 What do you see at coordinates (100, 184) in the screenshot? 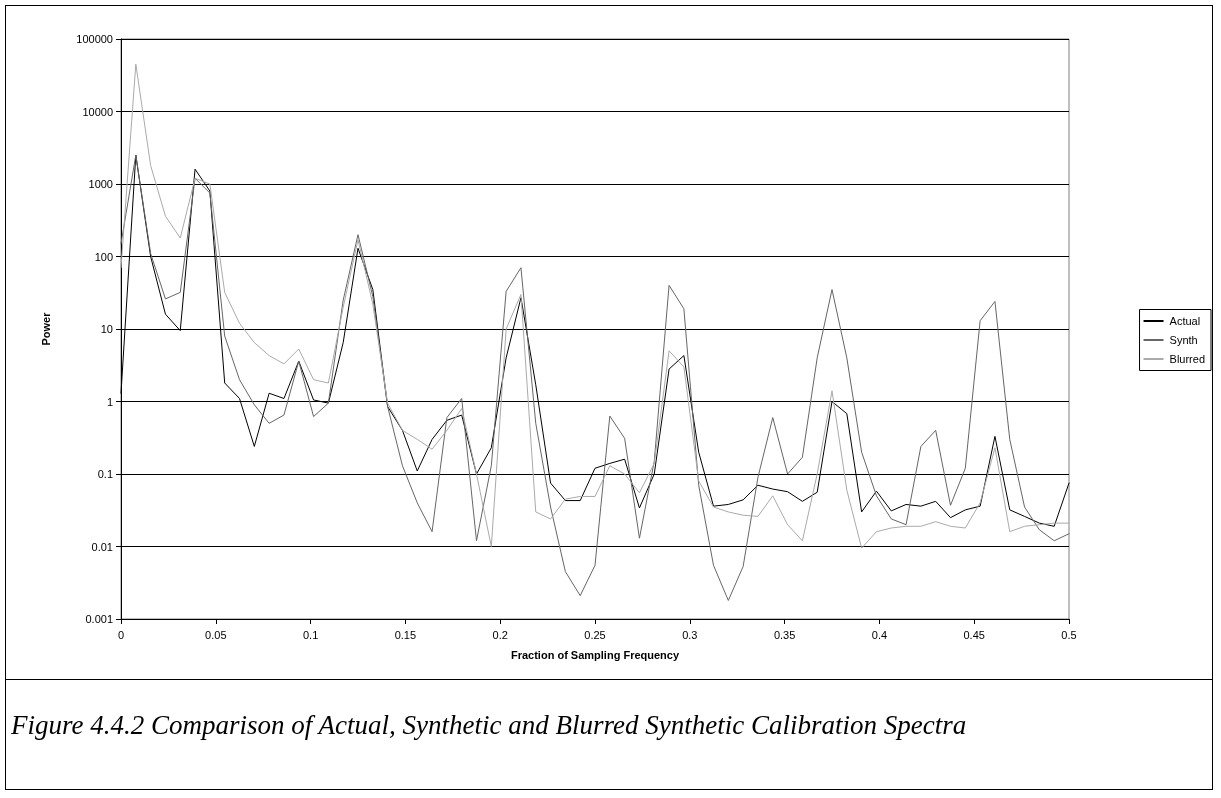
I see `y-tick-label: 1000` at bounding box center [100, 184].